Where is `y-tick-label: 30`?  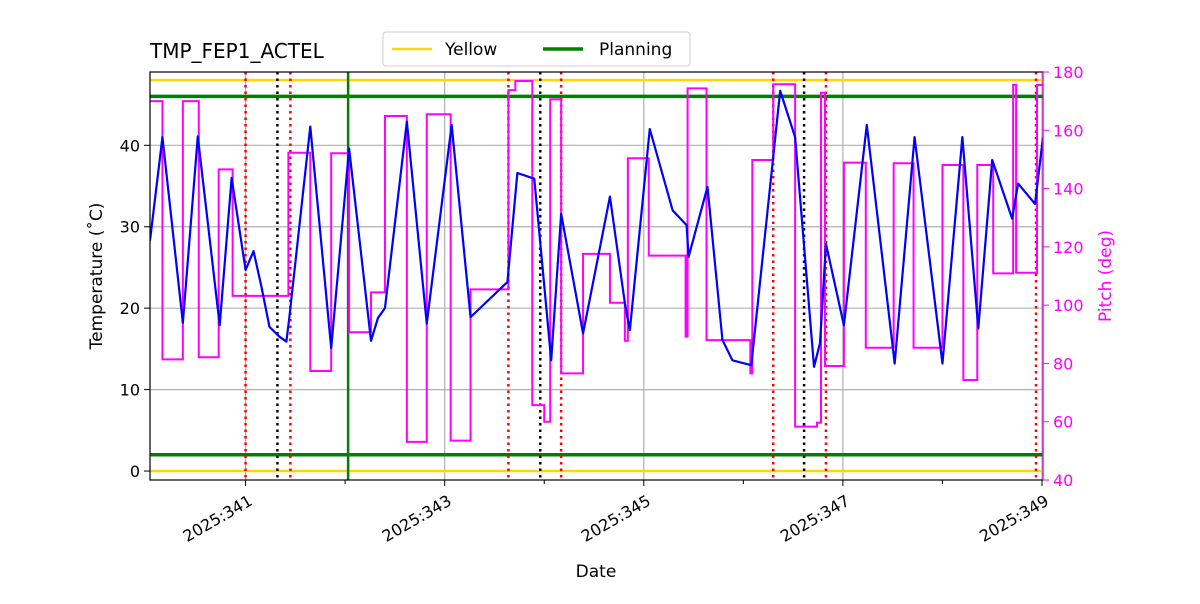 y-tick-label: 30 is located at coordinates (130, 227).